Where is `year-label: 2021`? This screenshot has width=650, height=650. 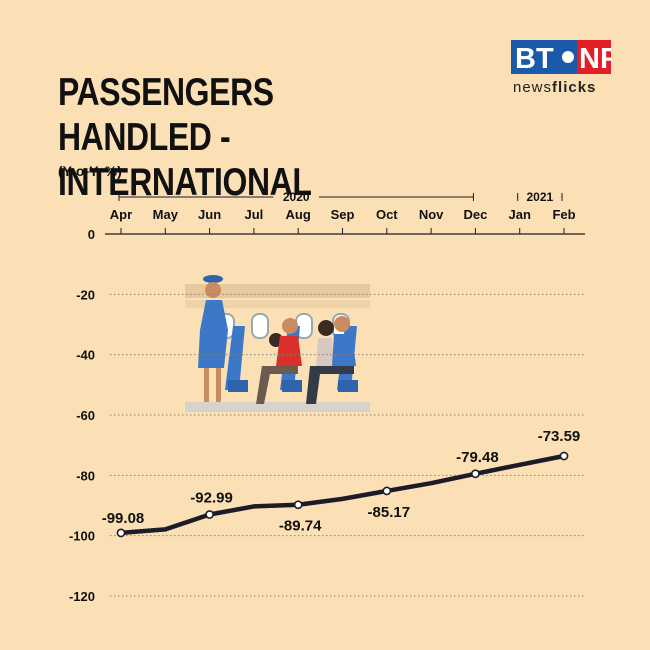
year-label: 2021 is located at coordinates (539, 197).